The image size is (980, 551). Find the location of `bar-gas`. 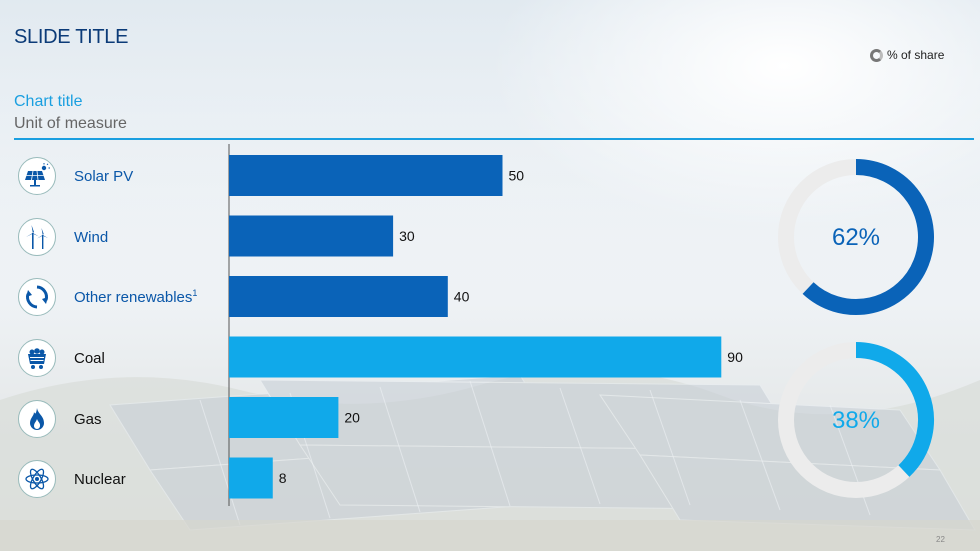

bar-gas is located at coordinates (284, 417).